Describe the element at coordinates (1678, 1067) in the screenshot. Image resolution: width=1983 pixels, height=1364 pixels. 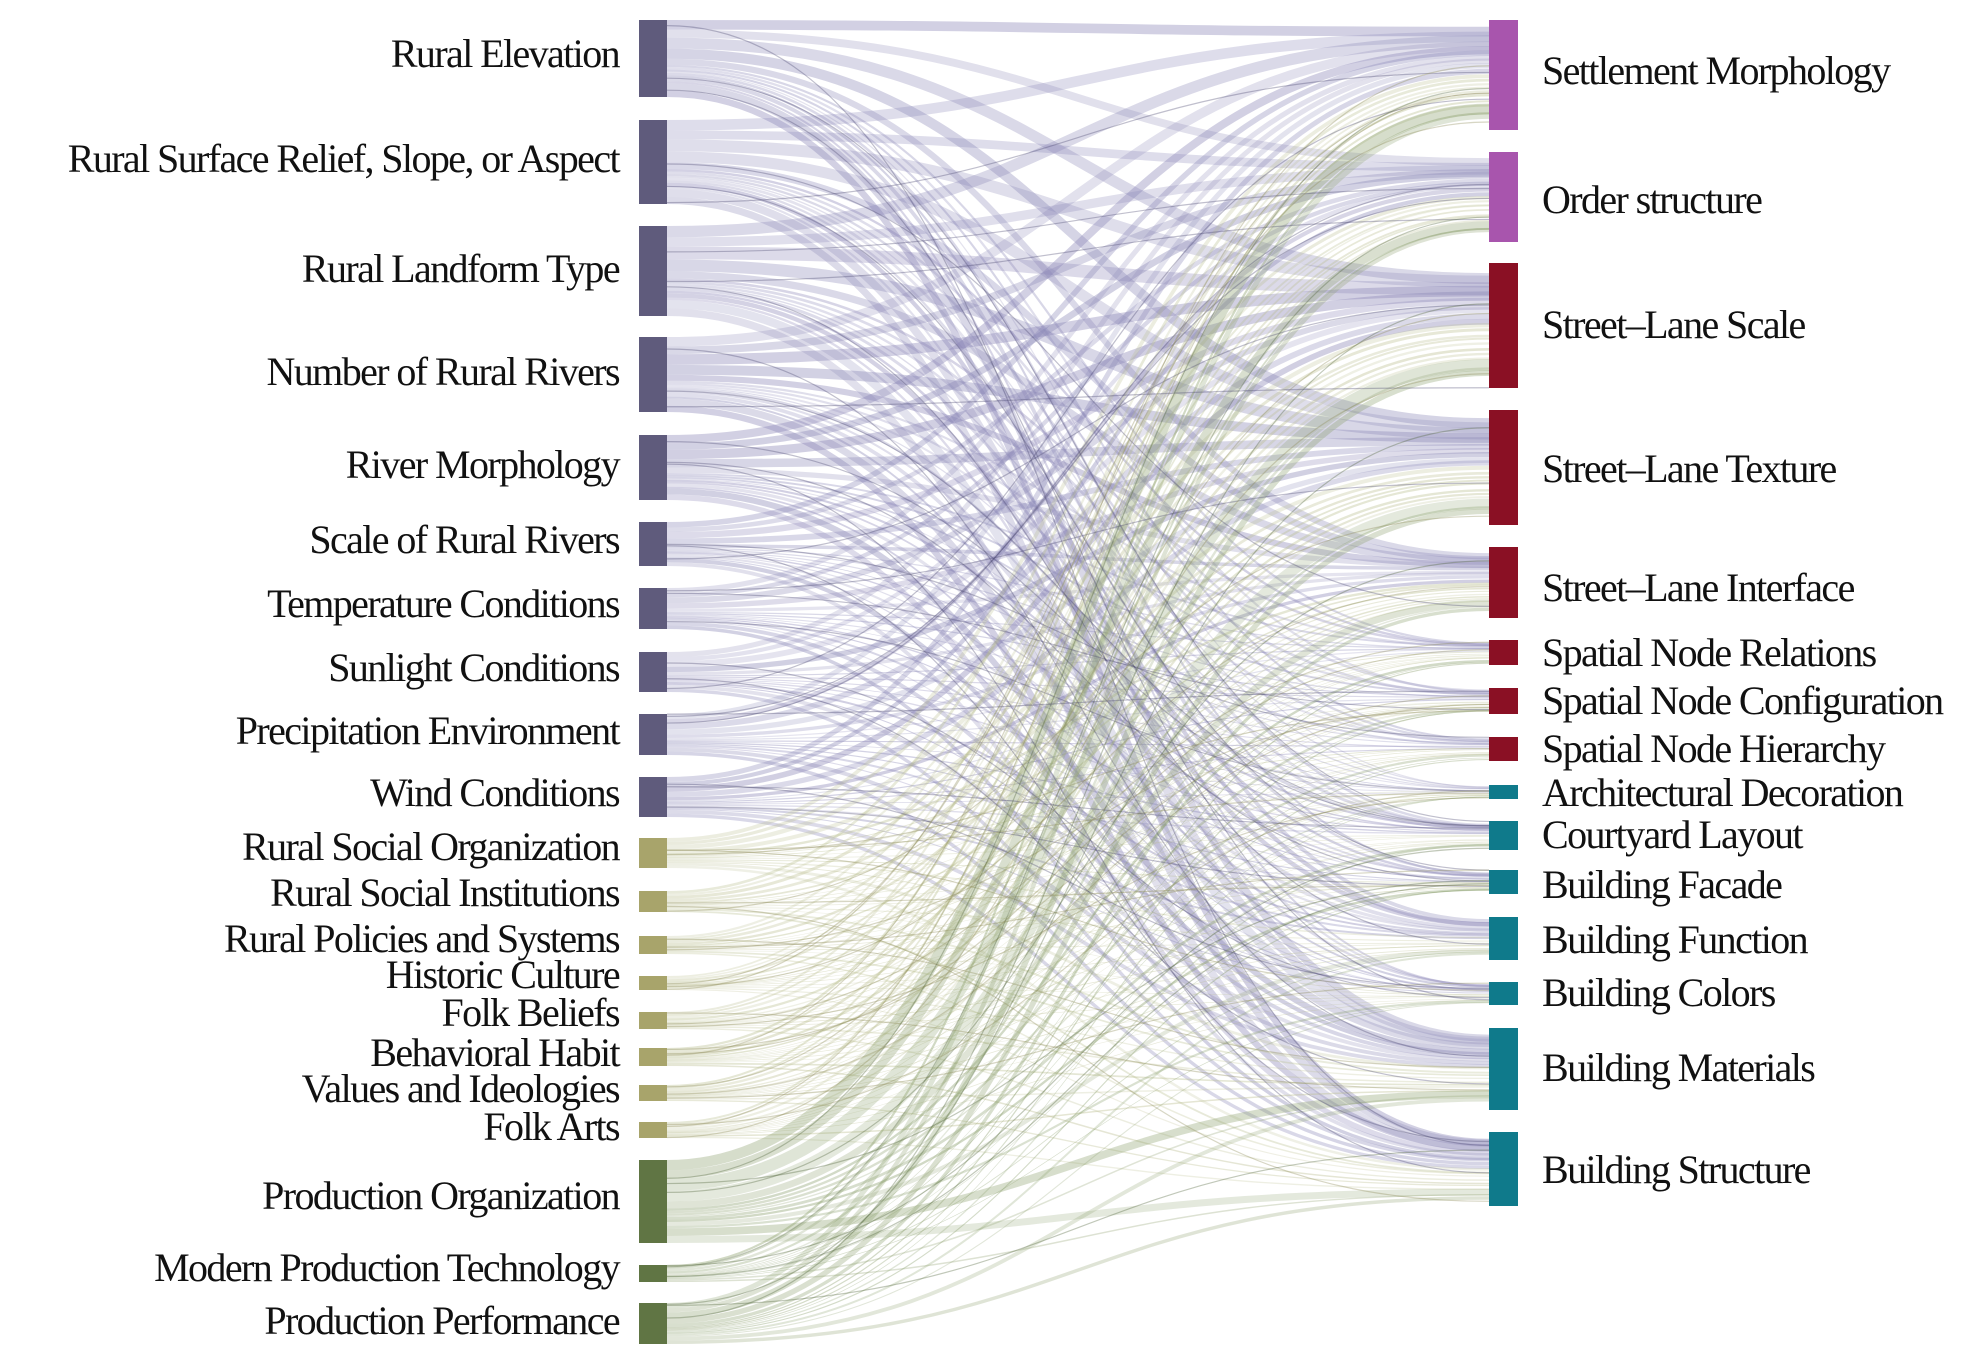
I see `label-building-materials: Building Materials` at that location.